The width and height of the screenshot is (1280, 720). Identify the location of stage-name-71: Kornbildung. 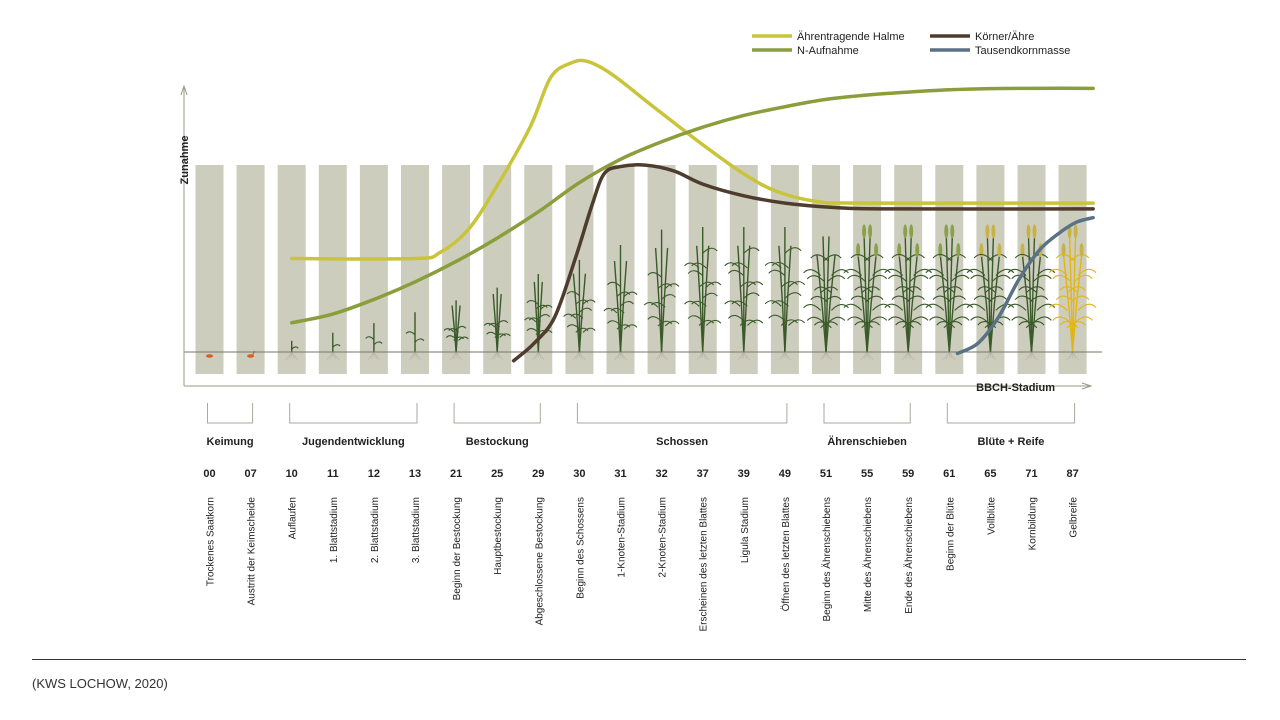
(1033, 523).